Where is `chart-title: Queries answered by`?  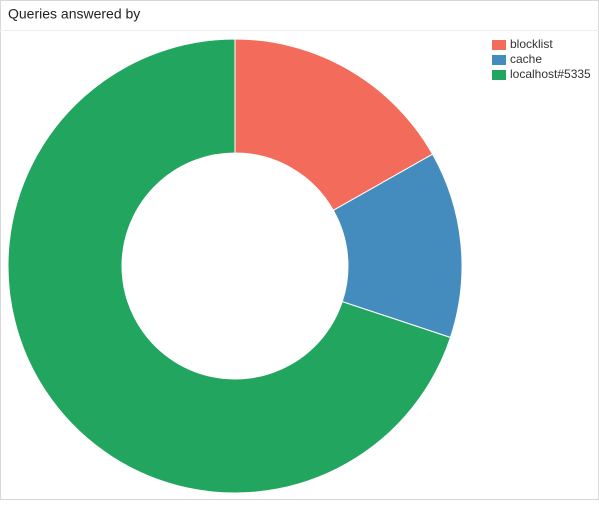 chart-title: Queries answered by is located at coordinates (74, 14).